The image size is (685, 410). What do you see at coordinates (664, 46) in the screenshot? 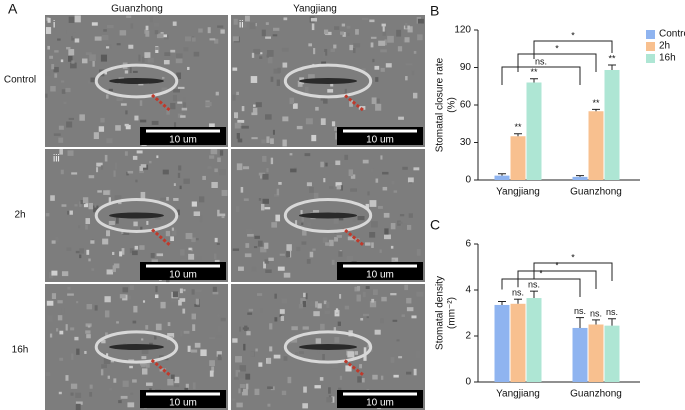
I see `legend-label: 2h` at bounding box center [664, 46].